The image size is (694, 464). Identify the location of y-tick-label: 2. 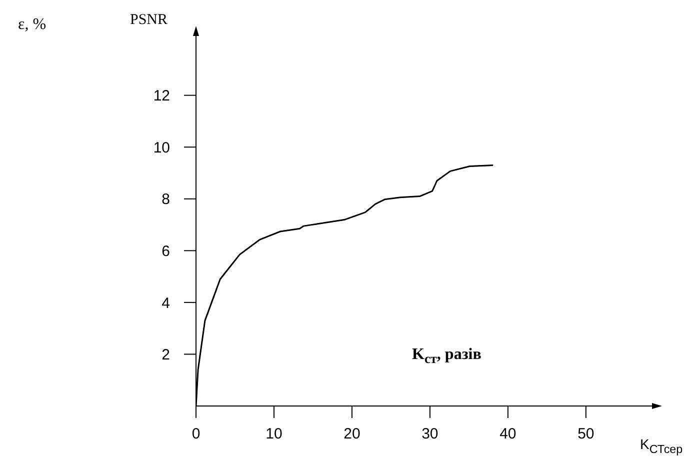
(166, 355).